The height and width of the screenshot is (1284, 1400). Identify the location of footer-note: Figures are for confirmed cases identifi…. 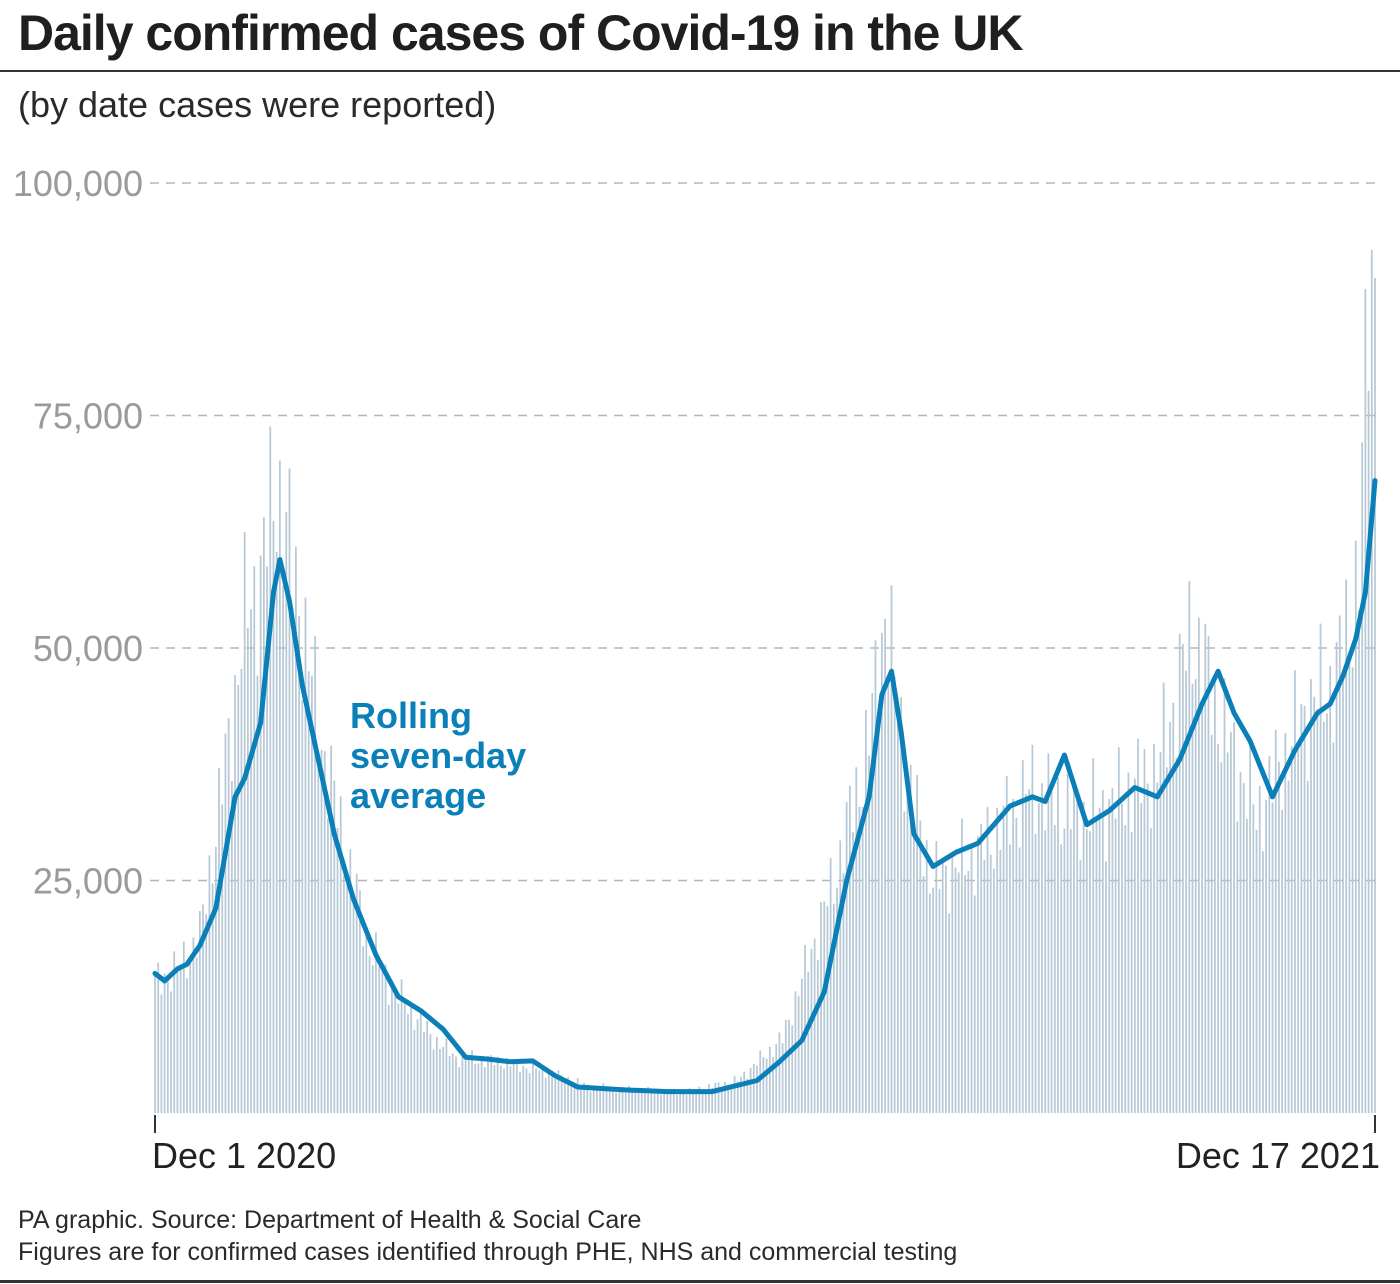
(488, 1252).